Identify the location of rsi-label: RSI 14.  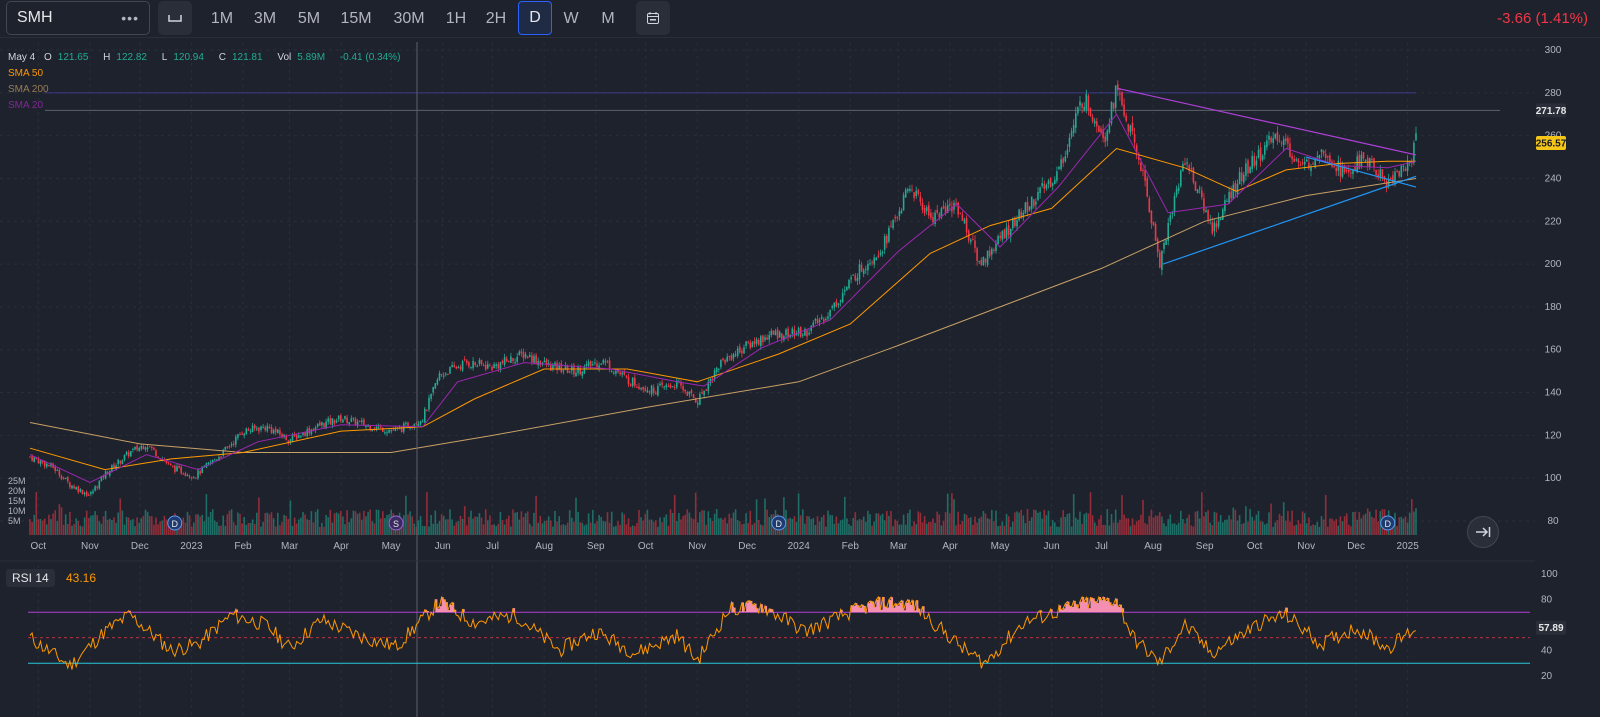
(30, 578).